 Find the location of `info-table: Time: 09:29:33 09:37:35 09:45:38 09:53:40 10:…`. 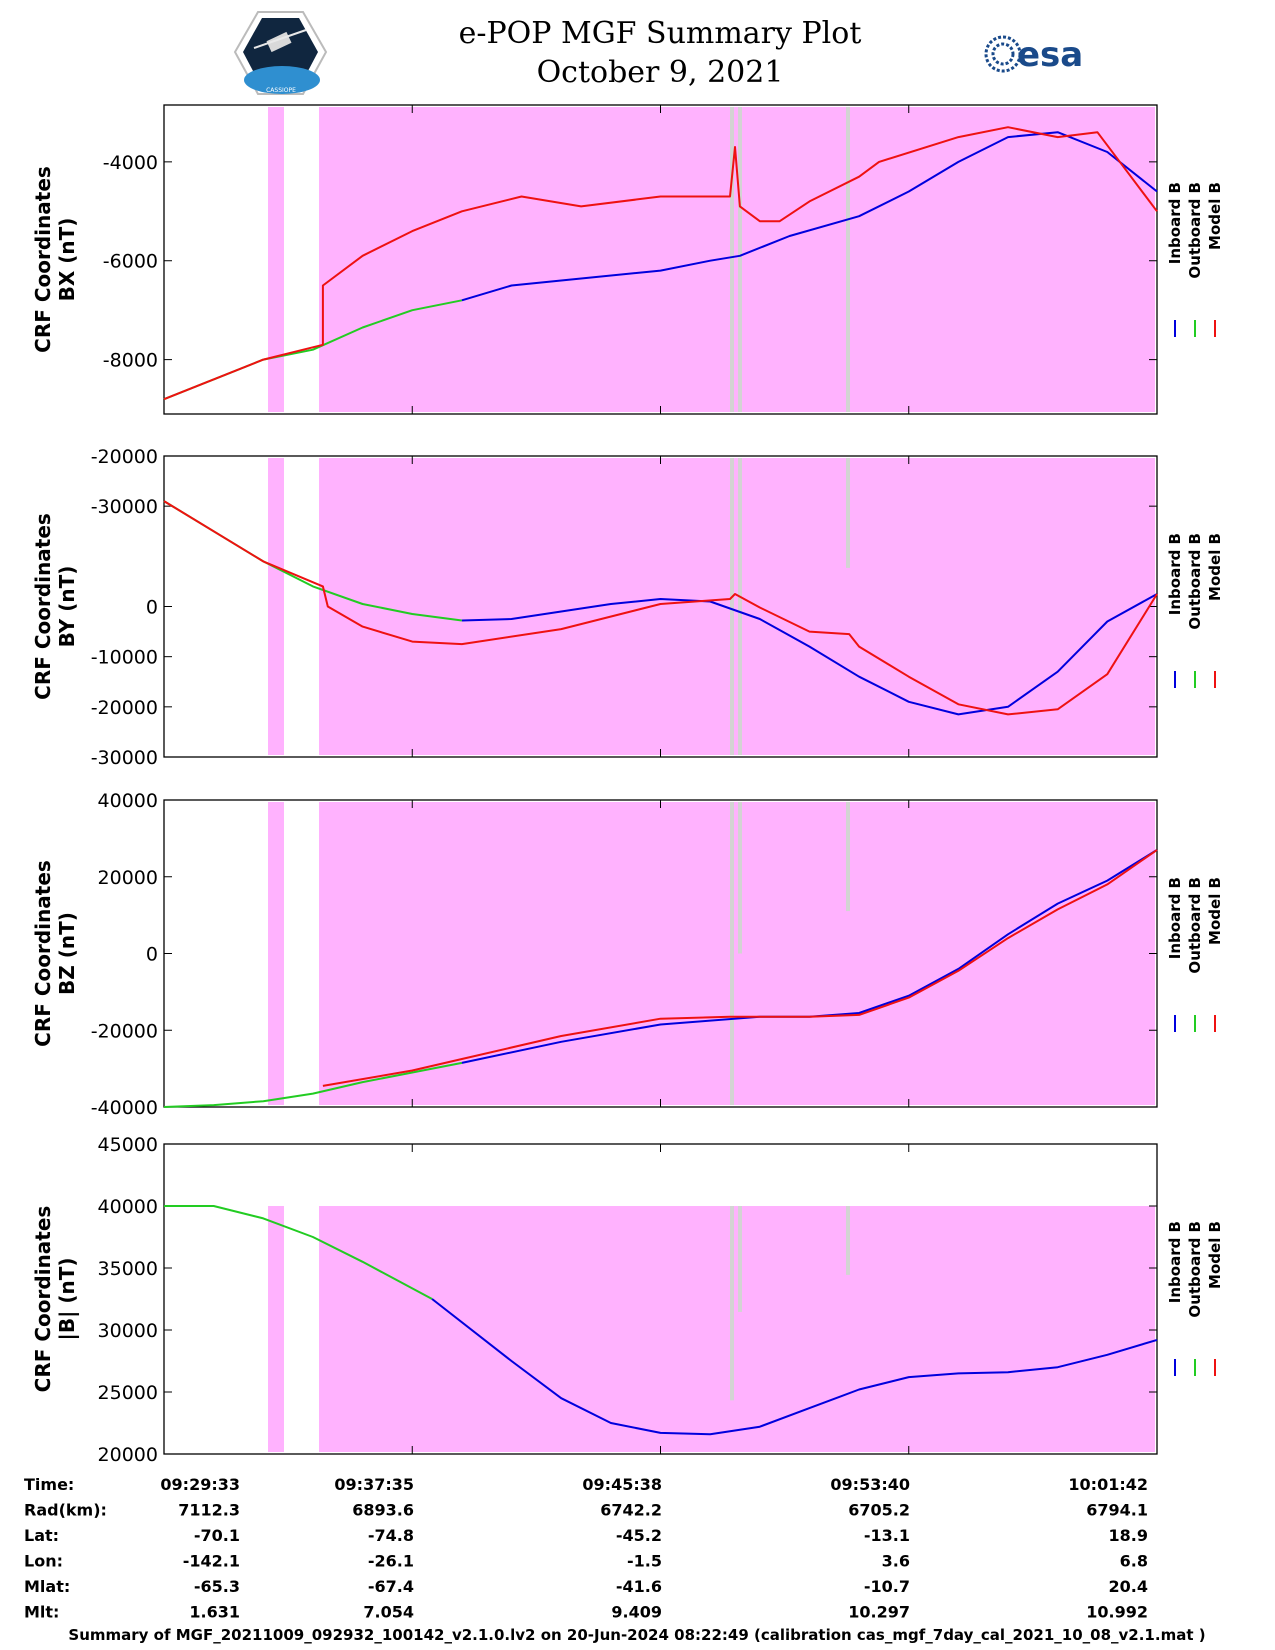

info-table: Time: 09:29:33 09:37:35 09:45:38 09:53:40 10:… is located at coordinates (586, 1548).